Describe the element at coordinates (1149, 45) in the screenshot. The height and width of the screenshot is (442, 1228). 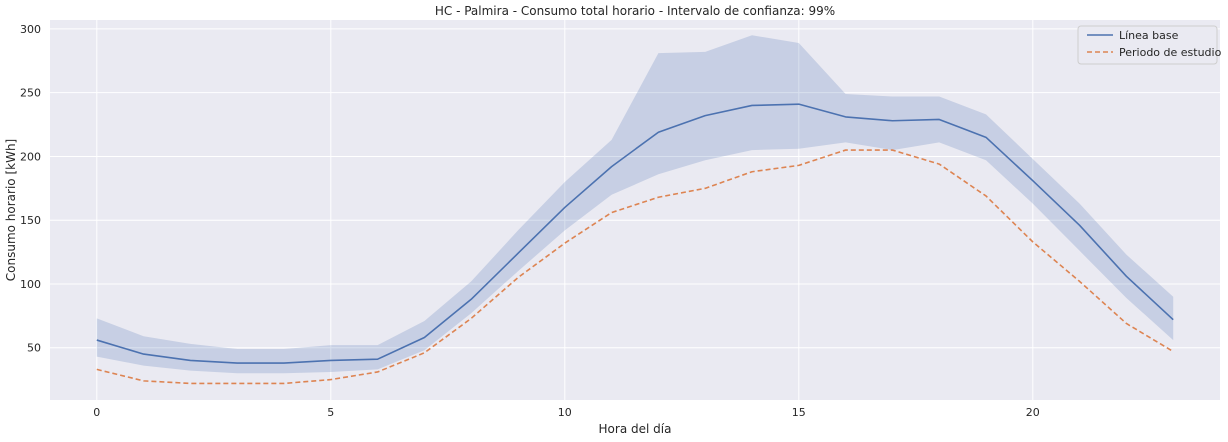
I see `legend: Línea base Periodo de estudio` at that location.